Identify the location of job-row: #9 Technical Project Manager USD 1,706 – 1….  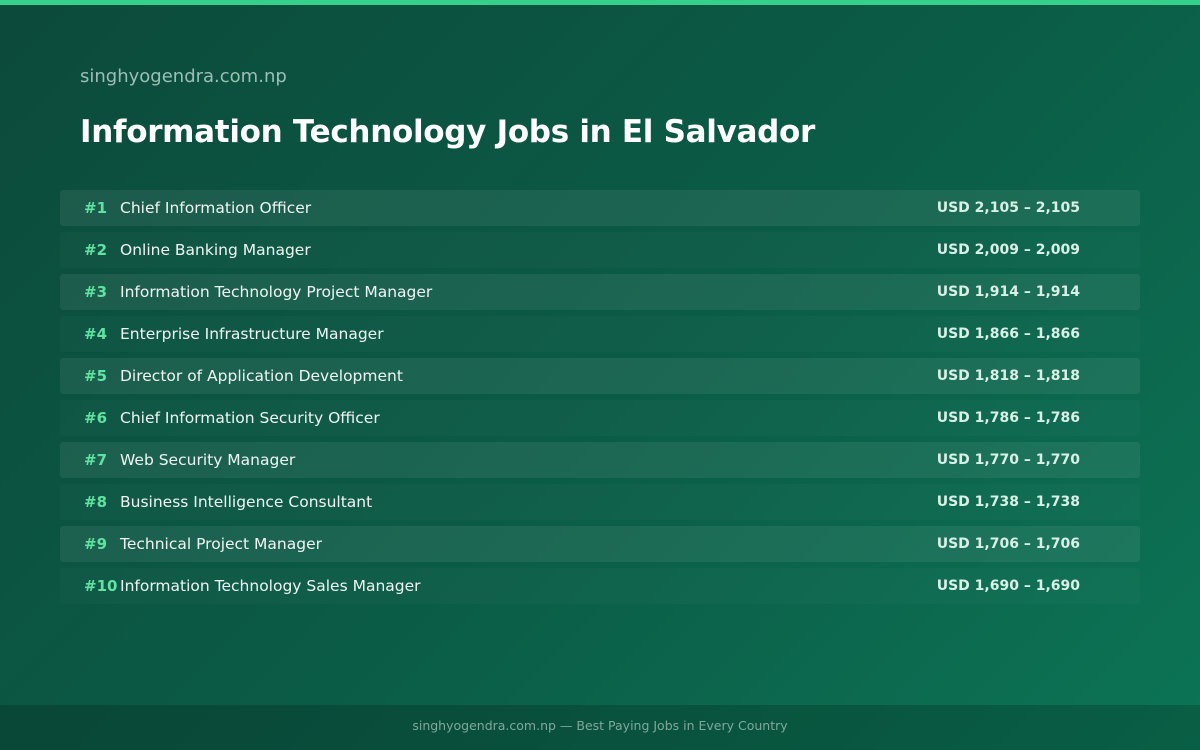
(600, 544).